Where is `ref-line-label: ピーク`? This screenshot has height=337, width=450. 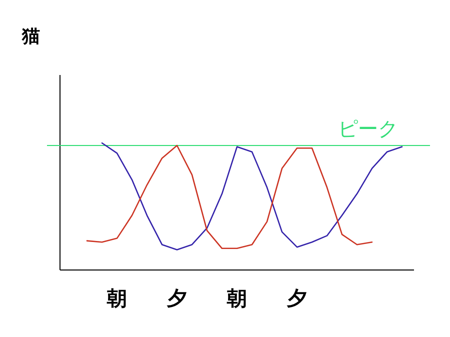
ref-line-label: ピーク is located at coordinates (368, 128).